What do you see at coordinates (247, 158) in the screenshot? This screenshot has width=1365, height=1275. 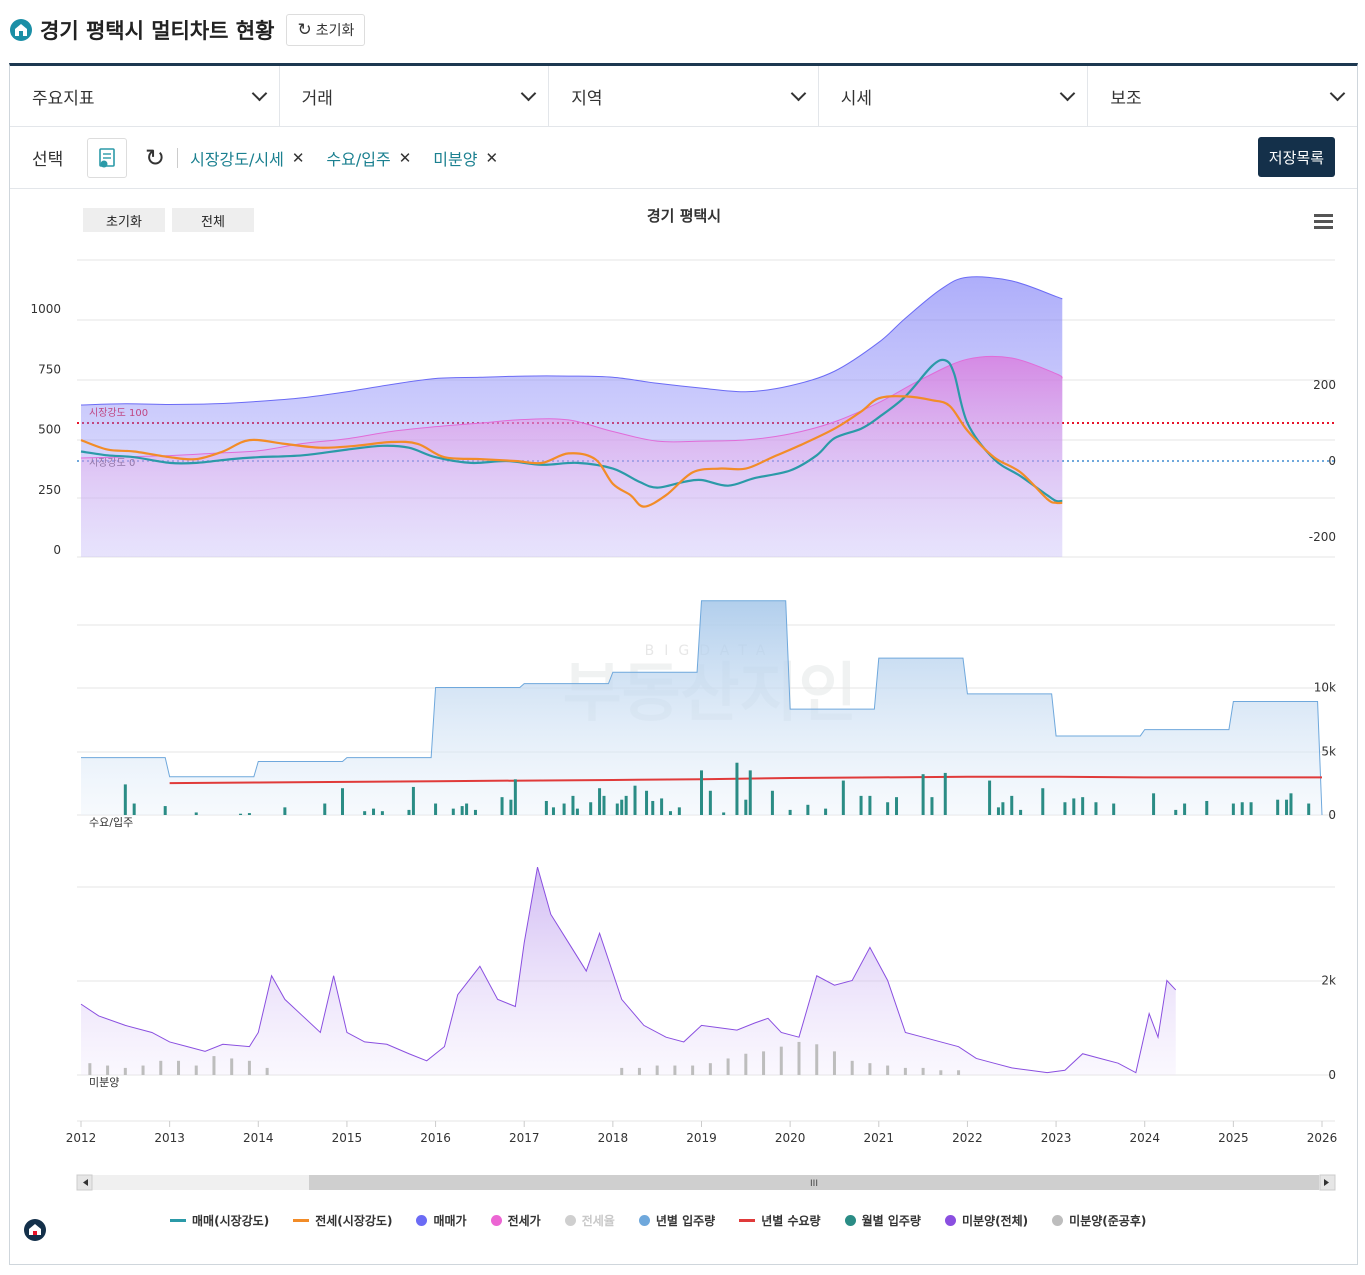 I see `selection-chip: 시장강도/시세 ✕` at bounding box center [247, 158].